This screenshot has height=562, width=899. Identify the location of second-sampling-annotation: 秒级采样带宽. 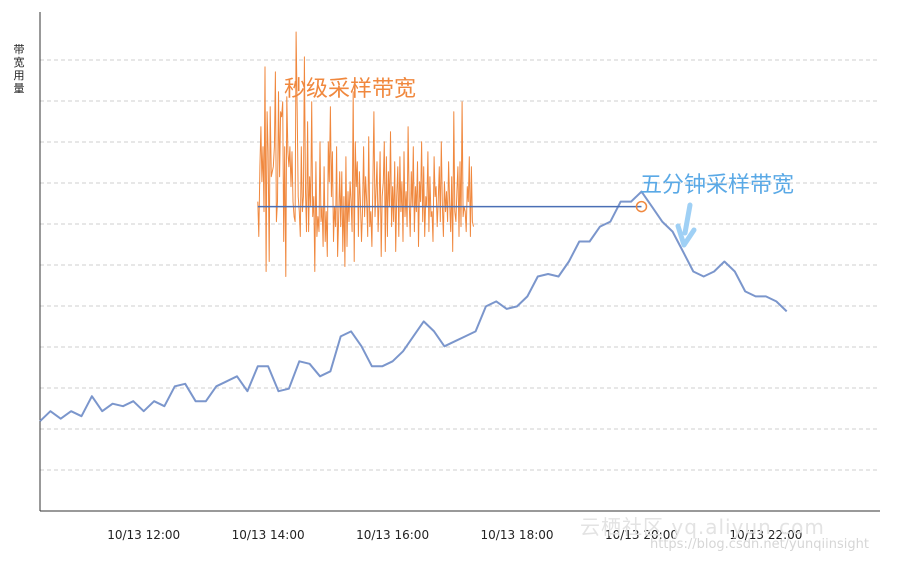
(350, 89).